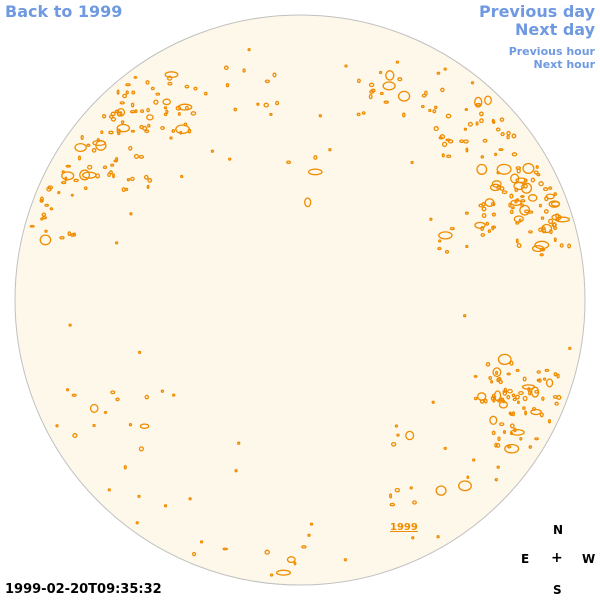  Describe the element at coordinates (404, 527) in the screenshot. I see `year-link: 1999` at that location.